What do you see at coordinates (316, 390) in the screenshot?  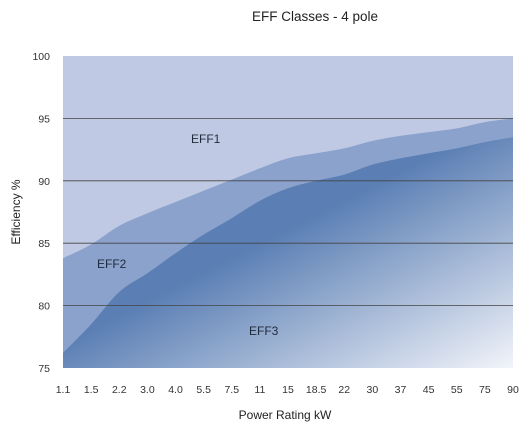 I see `x-tick-label: 18.5` at bounding box center [316, 390].